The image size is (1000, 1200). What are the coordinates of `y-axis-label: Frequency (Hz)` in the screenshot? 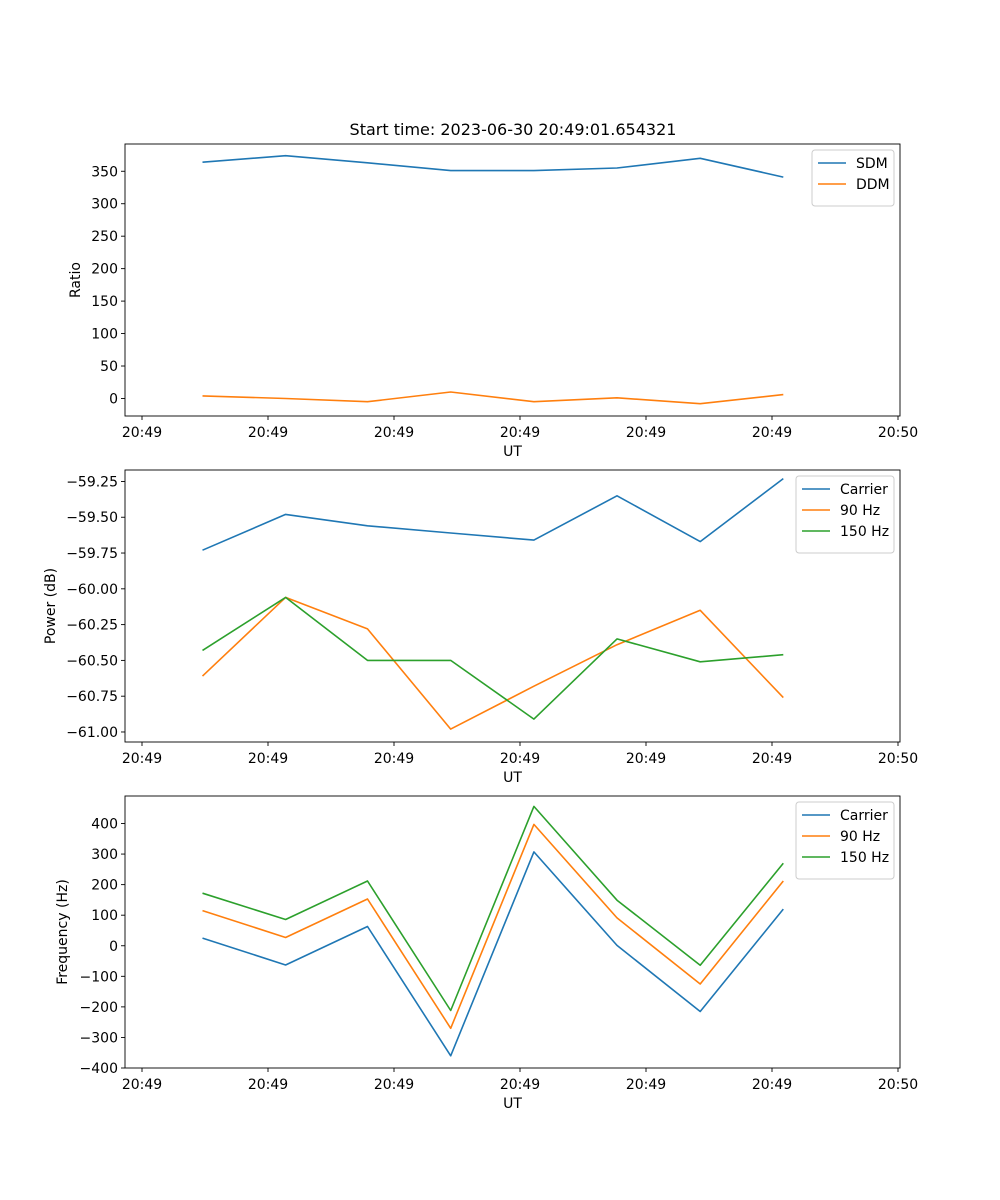 It's located at (63, 932).